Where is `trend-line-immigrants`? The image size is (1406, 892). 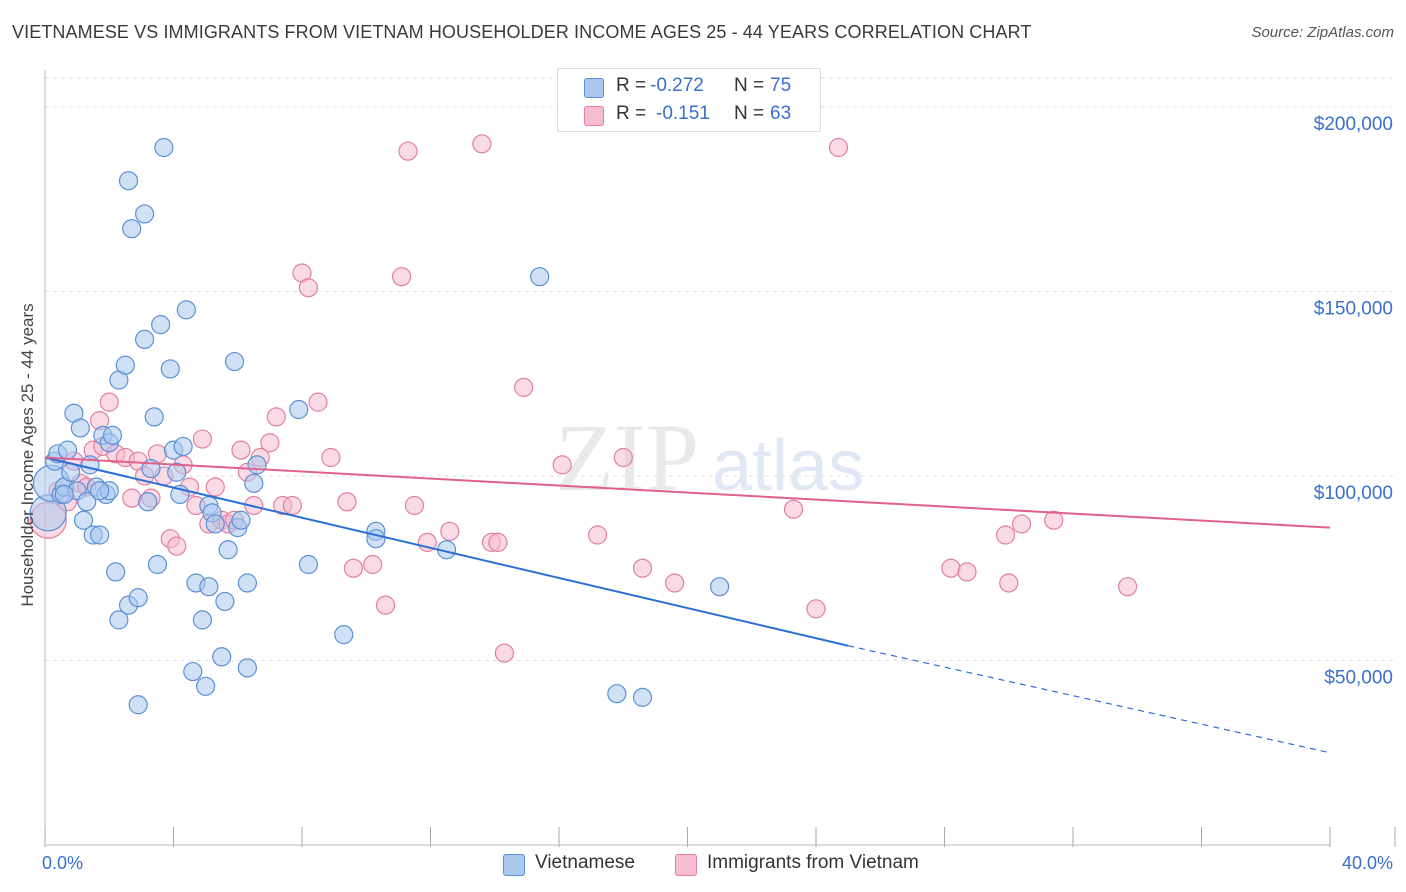
trend-line-immigrants is located at coordinates (687, 492).